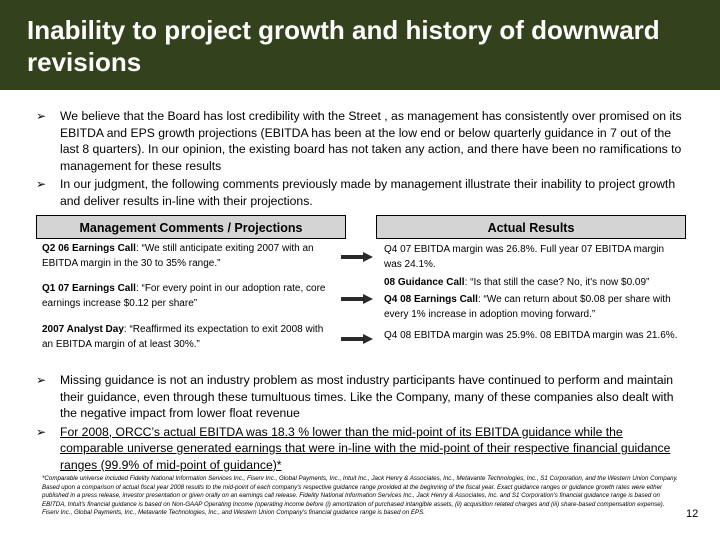 This screenshot has width=720, height=540. I want to click on comment-label: 2007 Analyst Day, so click(83, 329).